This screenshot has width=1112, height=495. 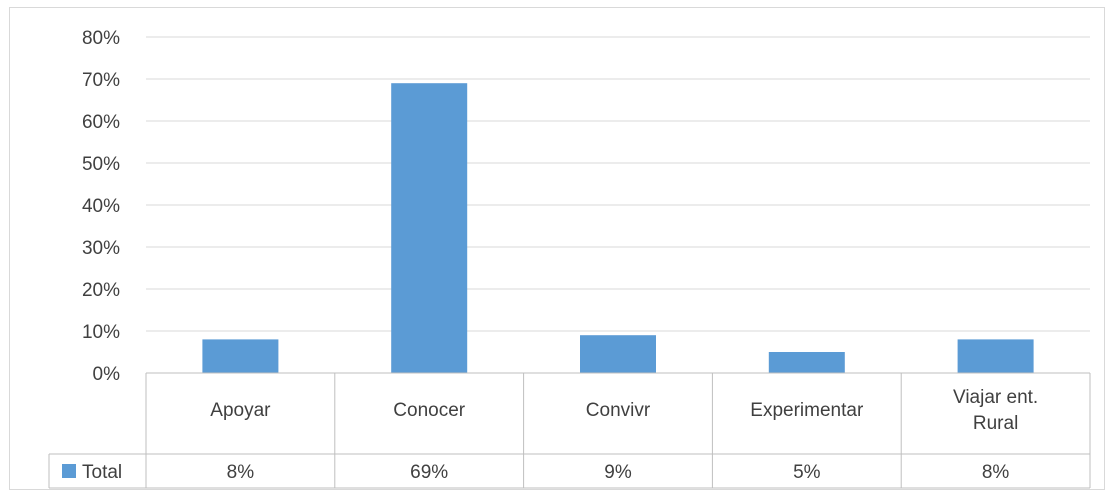 What do you see at coordinates (101, 248) in the screenshot?
I see `y-tick-label: 30%` at bounding box center [101, 248].